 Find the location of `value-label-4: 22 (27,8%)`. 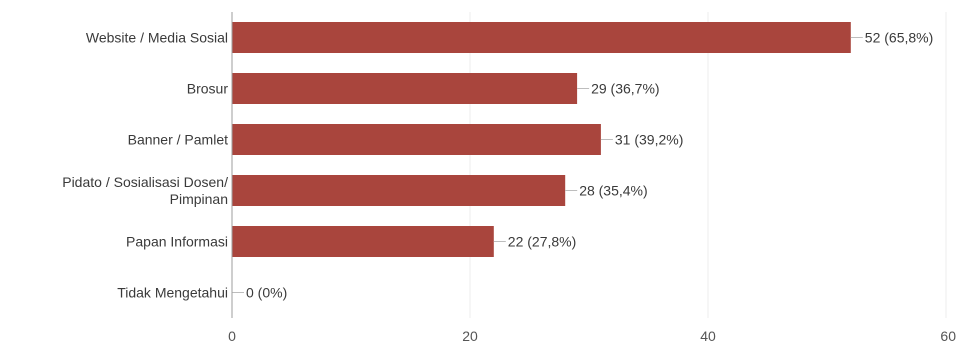

value-label-4: 22 (27,8%) is located at coordinates (542, 242).